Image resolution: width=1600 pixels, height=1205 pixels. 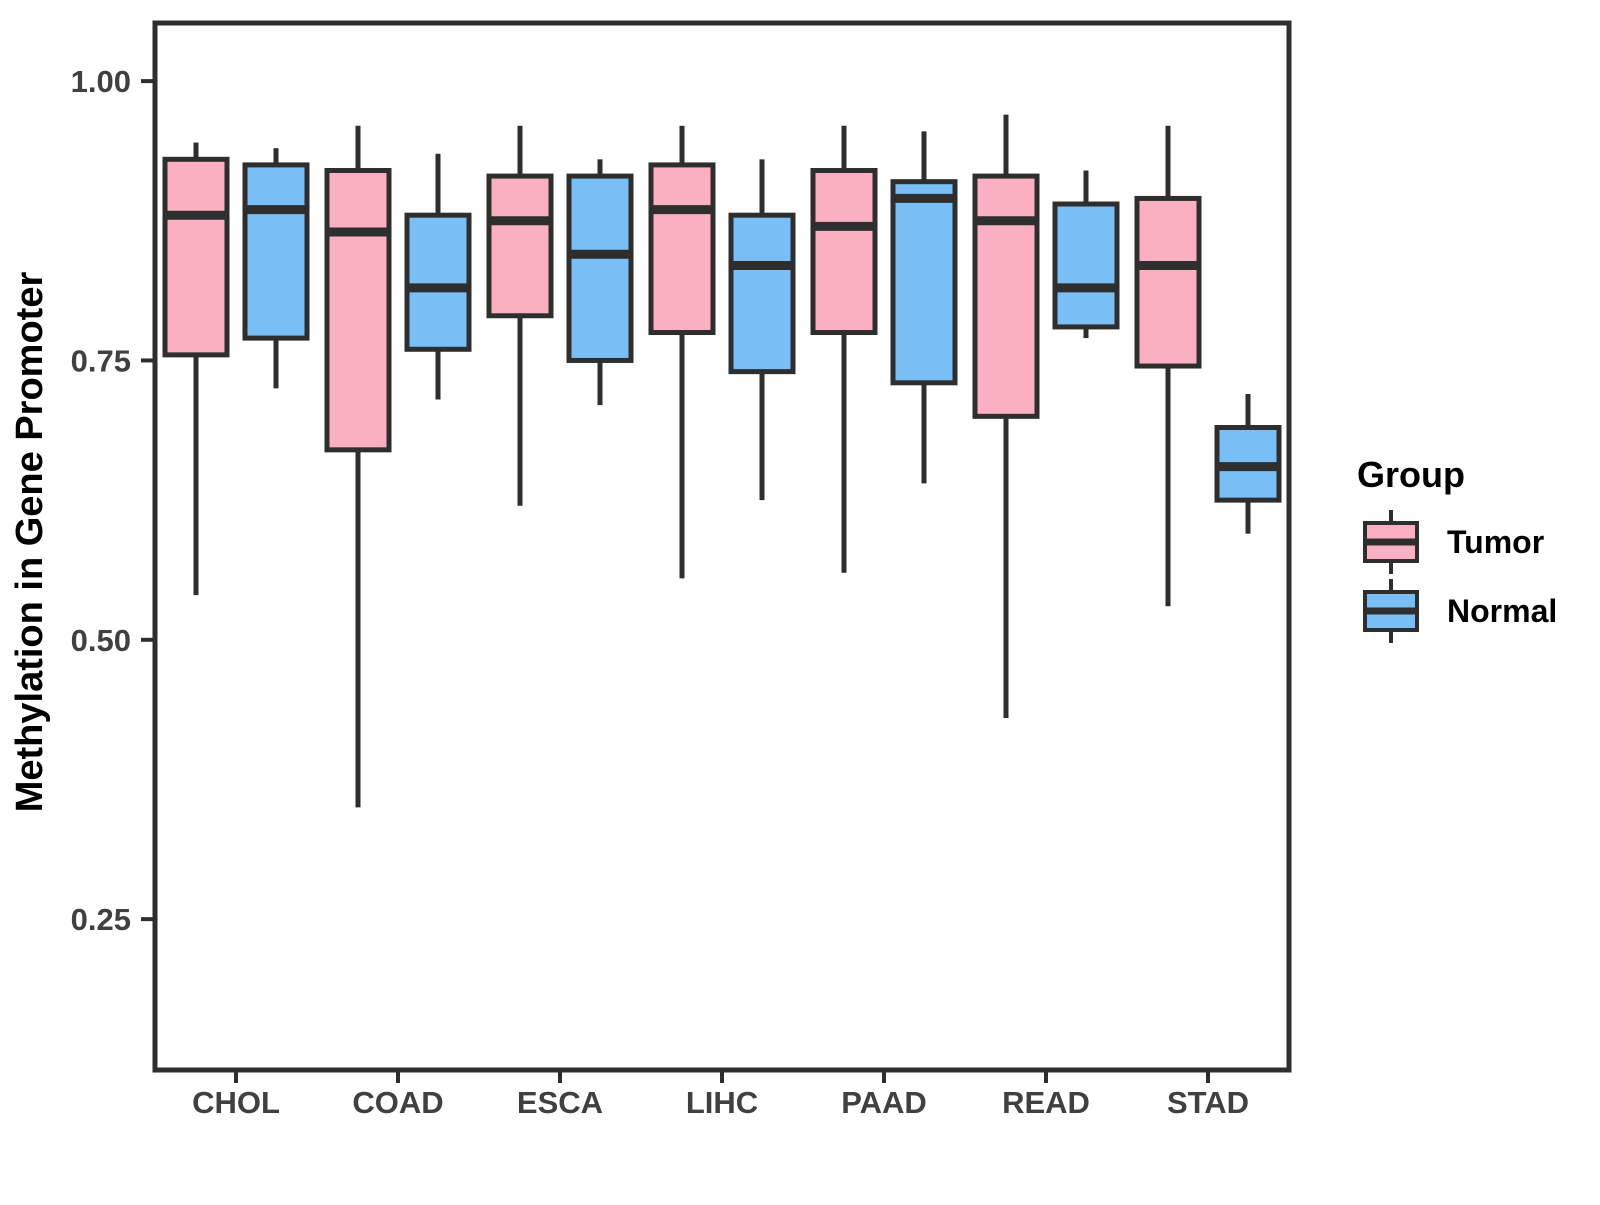 I want to click on legend-label-normal: Normal, so click(x=1502, y=611).